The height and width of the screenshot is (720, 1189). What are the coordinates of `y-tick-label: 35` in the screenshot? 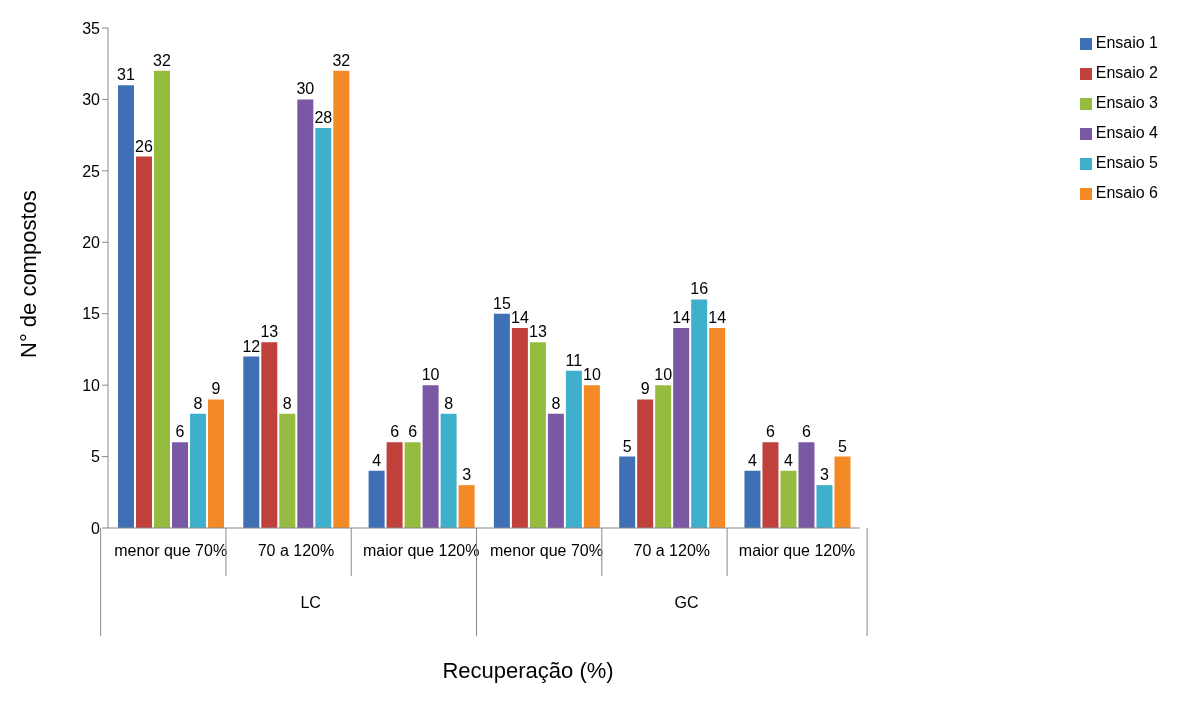 It's located at (91, 28).